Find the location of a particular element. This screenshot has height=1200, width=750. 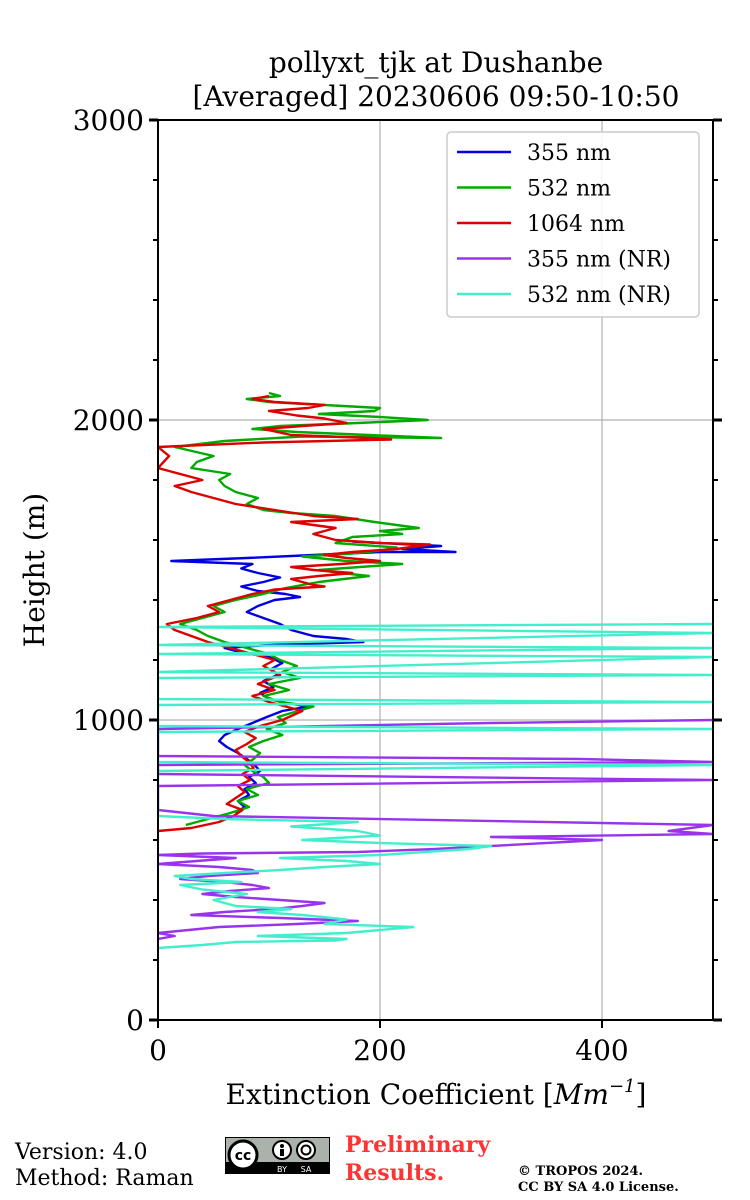

copyright-line-2: CC BY SA 4.0 License. is located at coordinates (598, 1187).